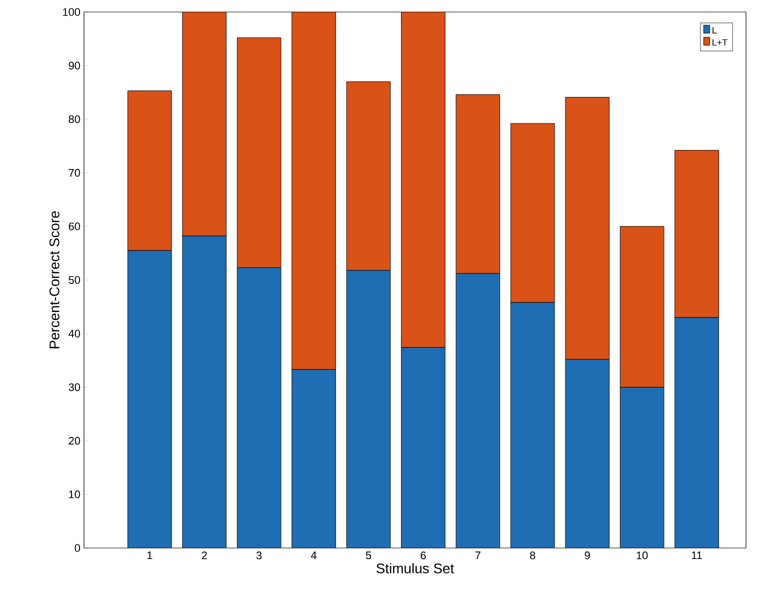 This screenshot has width=757, height=614. Describe the element at coordinates (74, 119) in the screenshot. I see `y-tick-label: 80` at that location.